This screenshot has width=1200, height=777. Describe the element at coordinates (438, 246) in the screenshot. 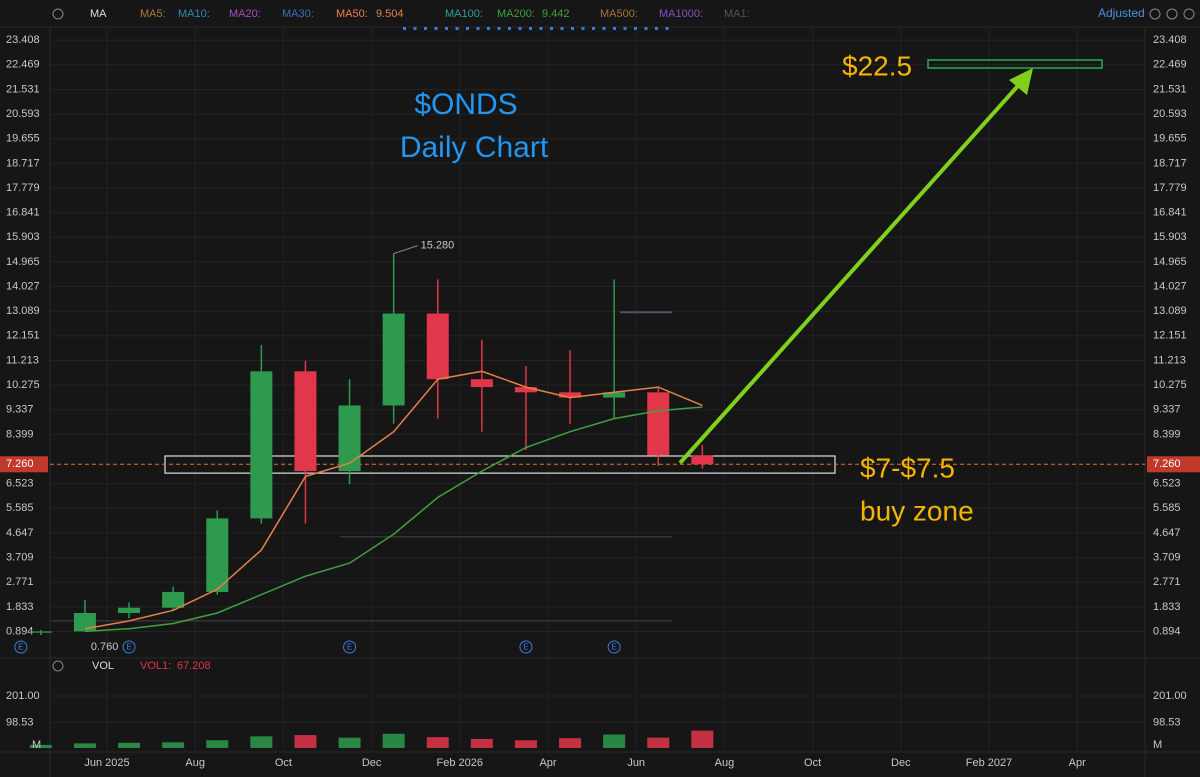

I see `high-label: 15.280` at that location.